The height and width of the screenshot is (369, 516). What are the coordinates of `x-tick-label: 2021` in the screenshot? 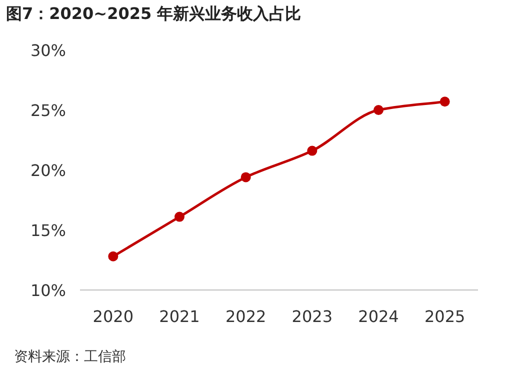 It's located at (179, 316).